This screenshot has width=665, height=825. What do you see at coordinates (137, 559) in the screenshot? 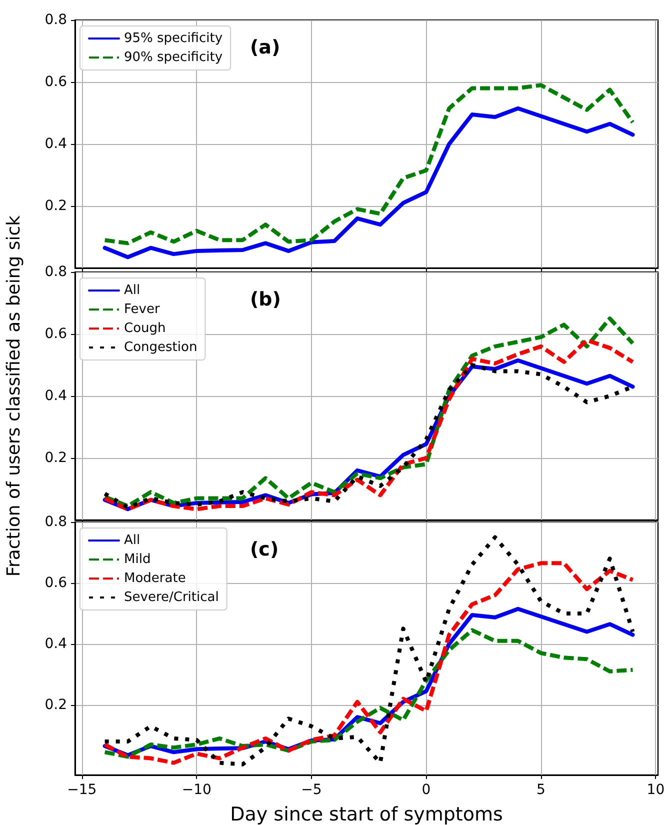
I see `legend-label: Mild` at bounding box center [137, 559].